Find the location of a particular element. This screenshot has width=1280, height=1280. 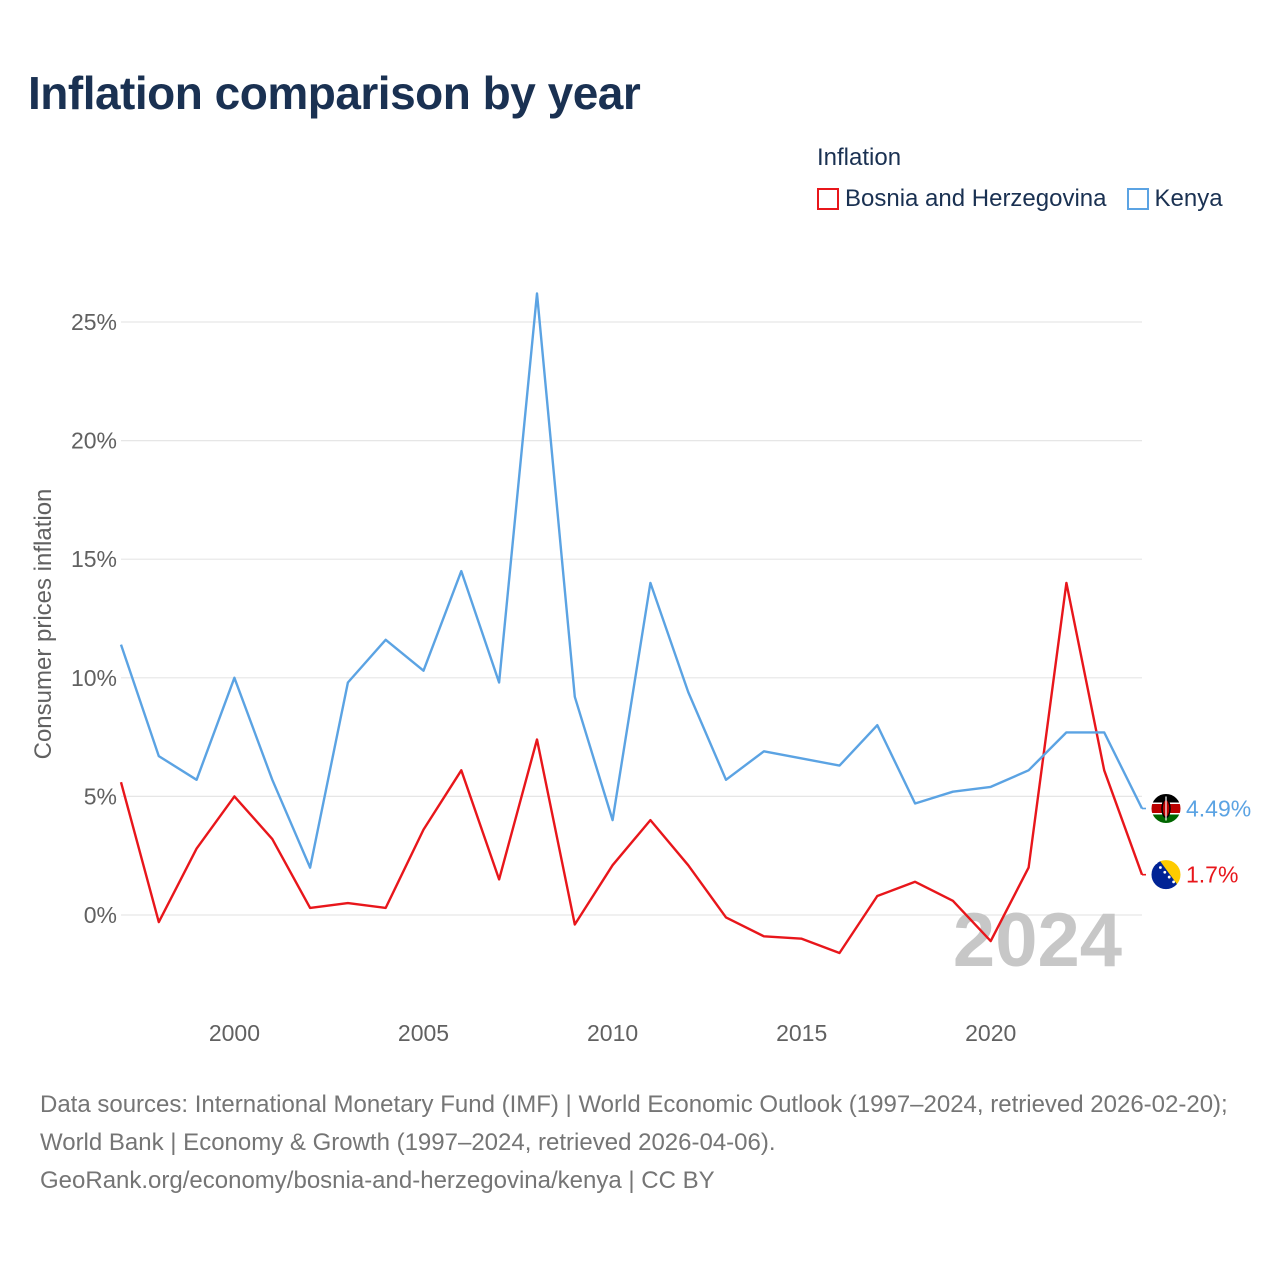

legend: Bosnia and Herzegovina Kenya is located at coordinates (1020, 199).